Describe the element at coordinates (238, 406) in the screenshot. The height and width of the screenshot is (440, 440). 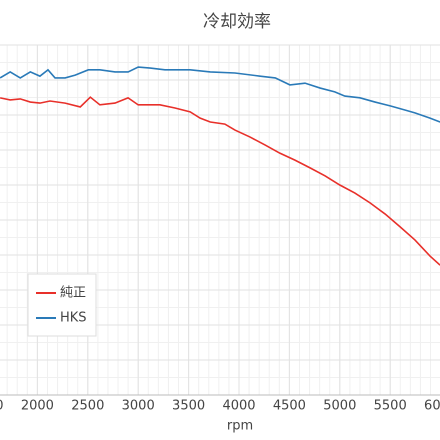
I see `x-tick-label: 4000` at that location.